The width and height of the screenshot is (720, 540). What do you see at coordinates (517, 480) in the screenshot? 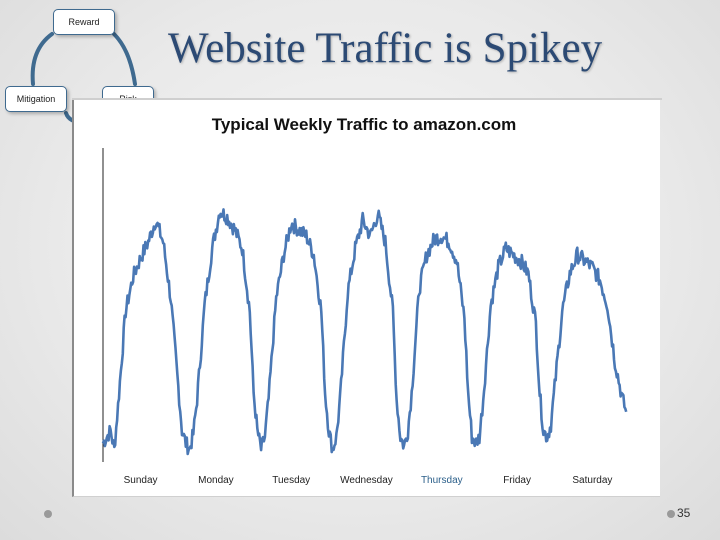
I see `x-tick-label: Friday` at bounding box center [517, 480].